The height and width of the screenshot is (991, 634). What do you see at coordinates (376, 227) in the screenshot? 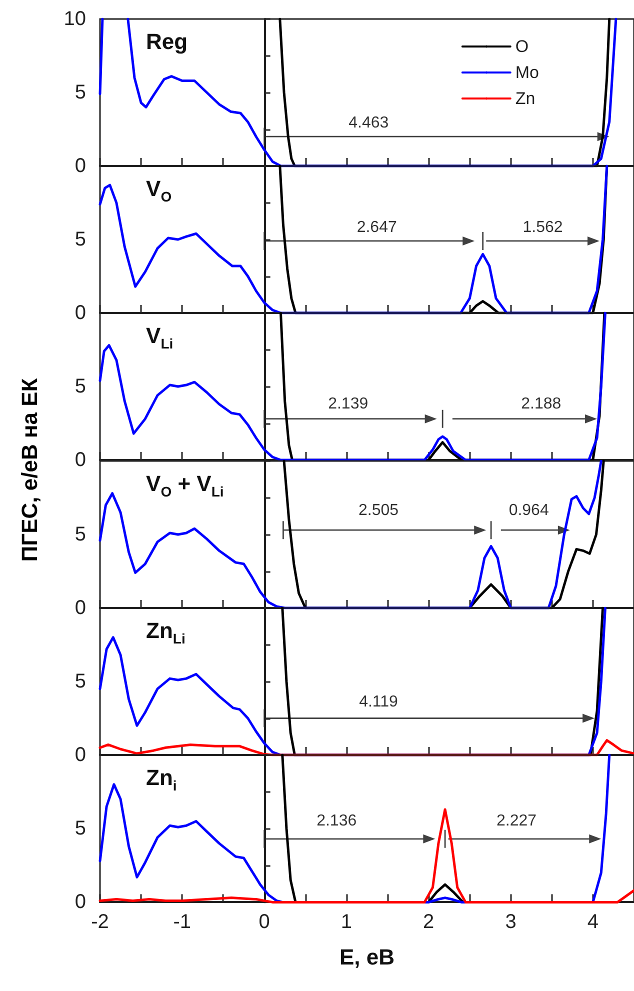
I see `annotation: 2.647` at bounding box center [376, 227].